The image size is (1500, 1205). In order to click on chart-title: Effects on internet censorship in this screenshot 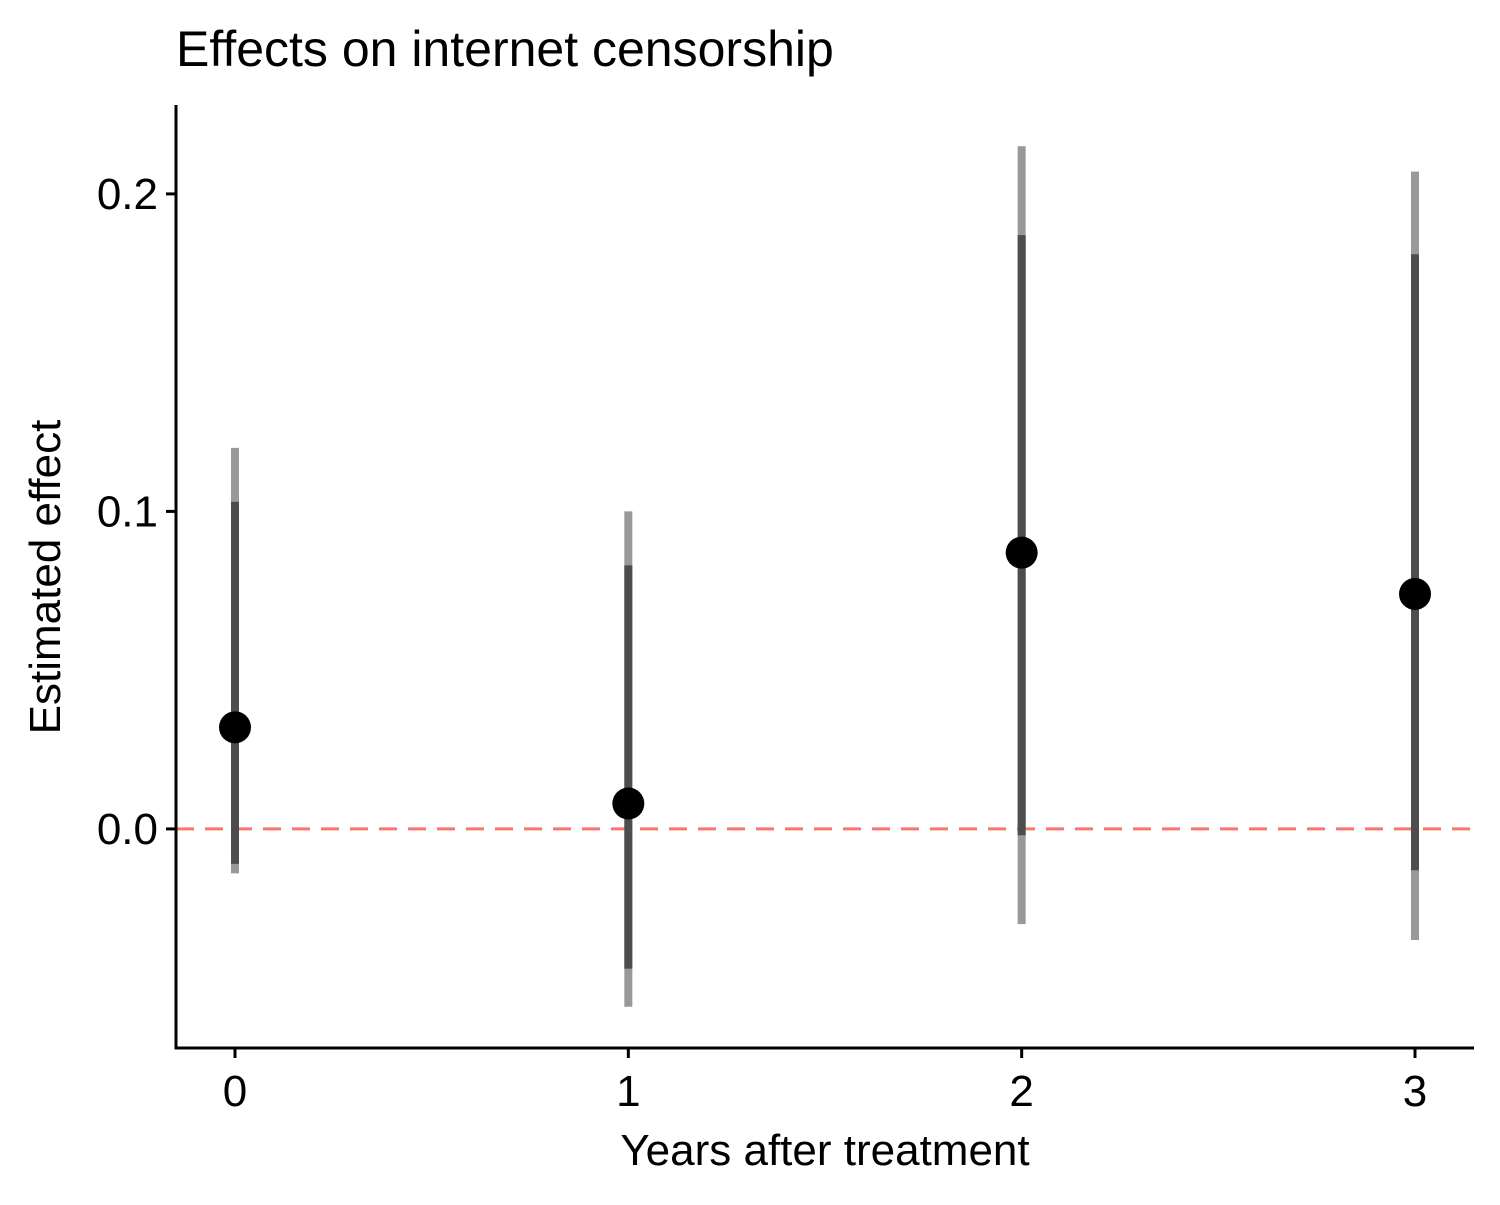, I will do `click(505, 49)`.